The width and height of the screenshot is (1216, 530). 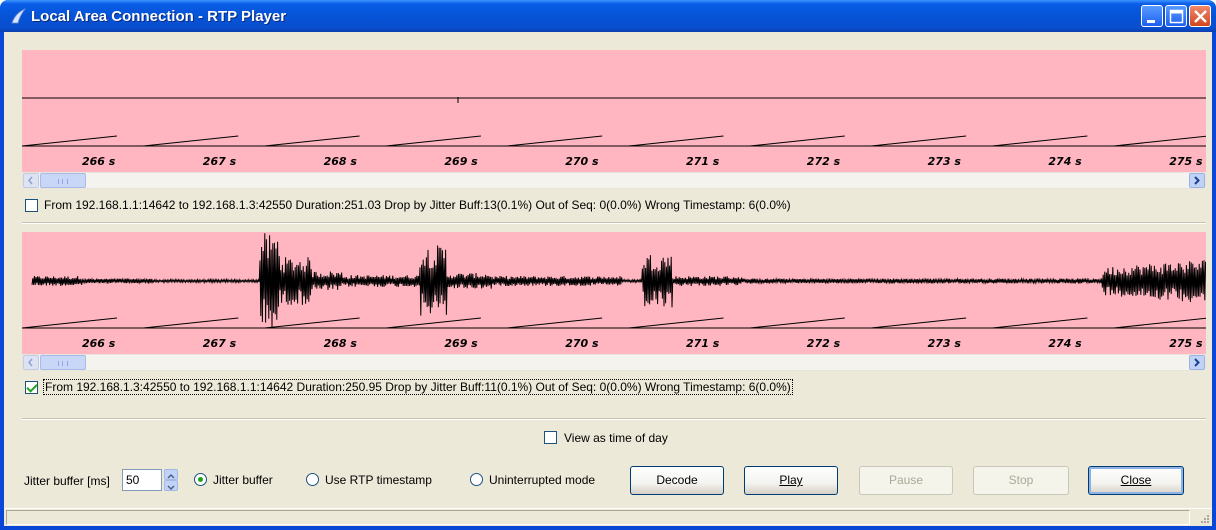 I want to click on window-title: Local Area Connection - RTP Player, so click(x=159, y=16).